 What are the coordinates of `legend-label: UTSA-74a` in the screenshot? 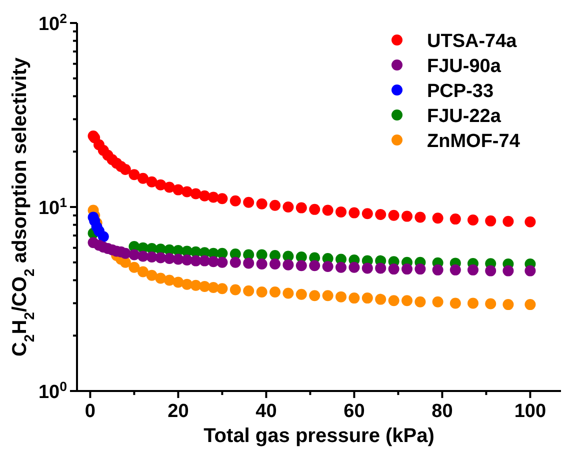 It's located at (472, 41).